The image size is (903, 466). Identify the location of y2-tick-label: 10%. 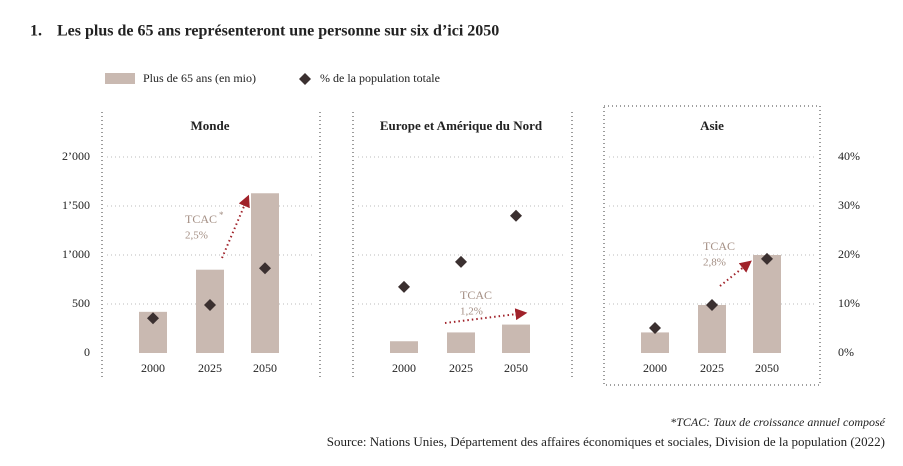
(849, 303).